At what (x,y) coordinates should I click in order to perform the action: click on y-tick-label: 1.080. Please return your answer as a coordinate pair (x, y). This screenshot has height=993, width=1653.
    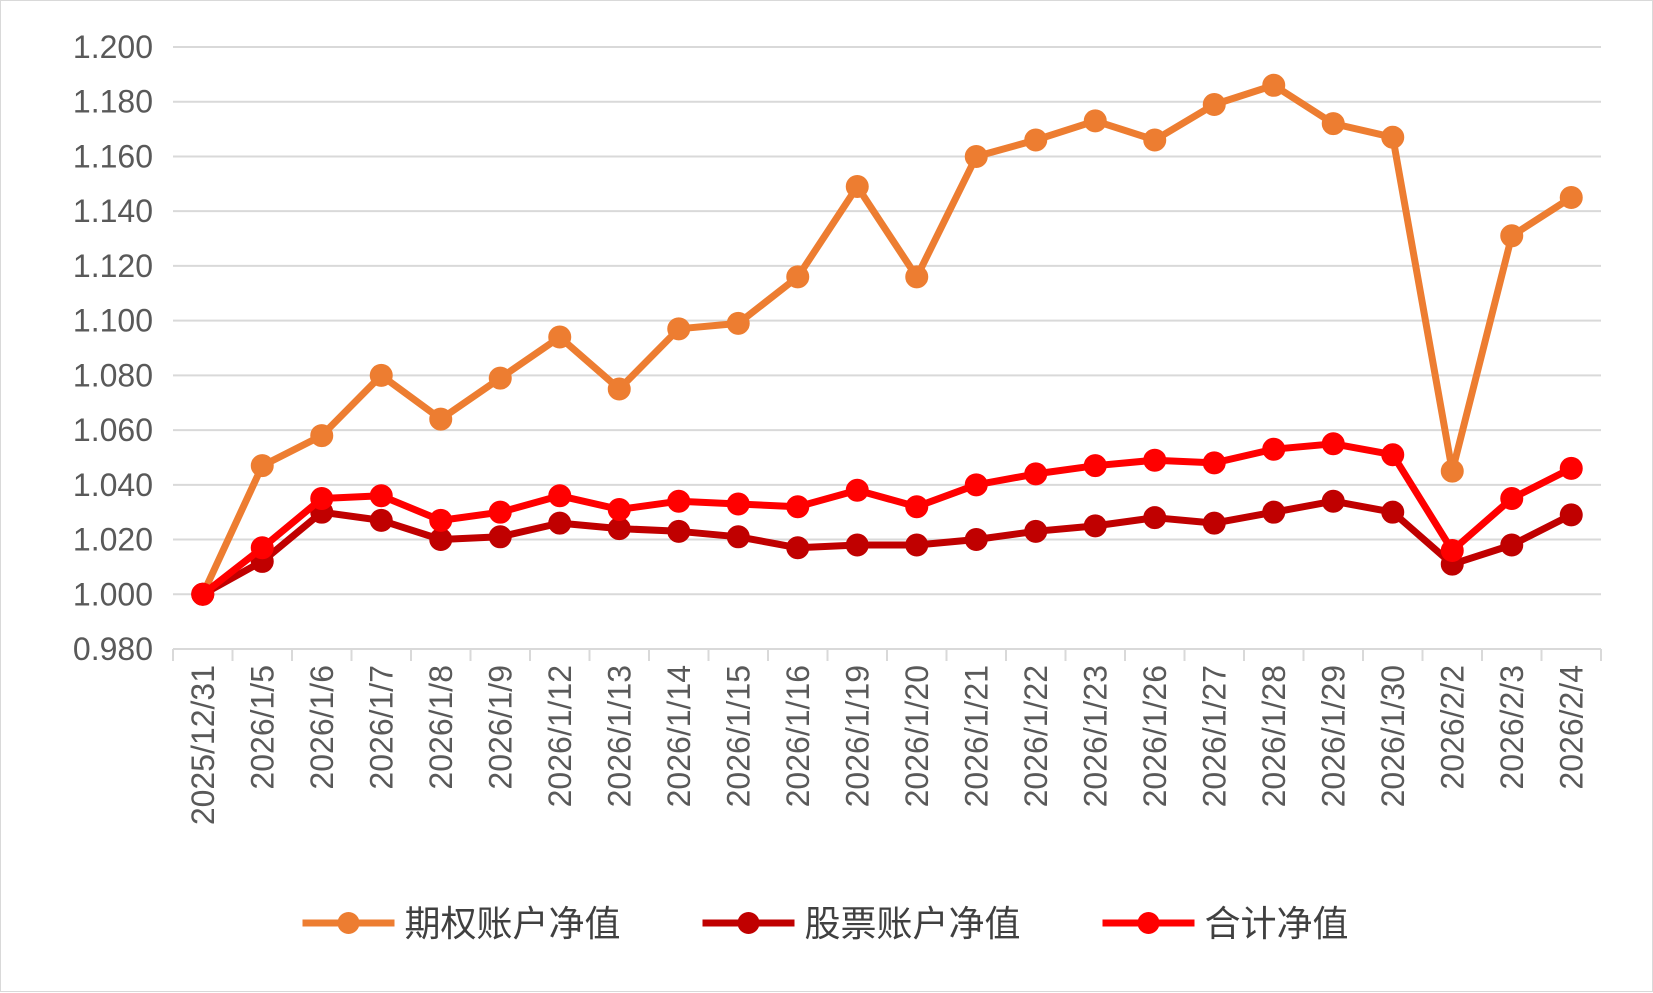
    Looking at the image, I should click on (113, 375).